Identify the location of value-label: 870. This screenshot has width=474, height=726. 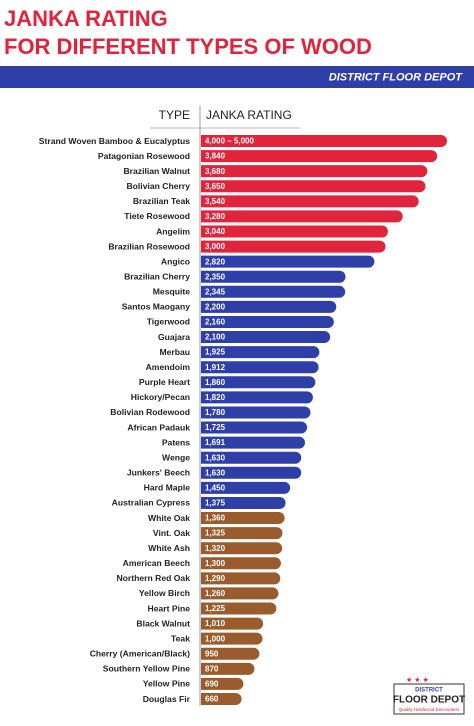
(212, 668).